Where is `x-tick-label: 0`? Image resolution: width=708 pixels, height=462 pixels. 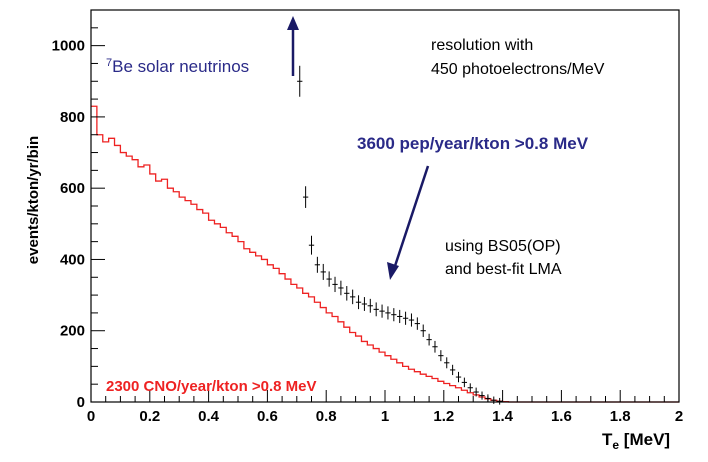 x-tick-label: 0 is located at coordinates (91, 416).